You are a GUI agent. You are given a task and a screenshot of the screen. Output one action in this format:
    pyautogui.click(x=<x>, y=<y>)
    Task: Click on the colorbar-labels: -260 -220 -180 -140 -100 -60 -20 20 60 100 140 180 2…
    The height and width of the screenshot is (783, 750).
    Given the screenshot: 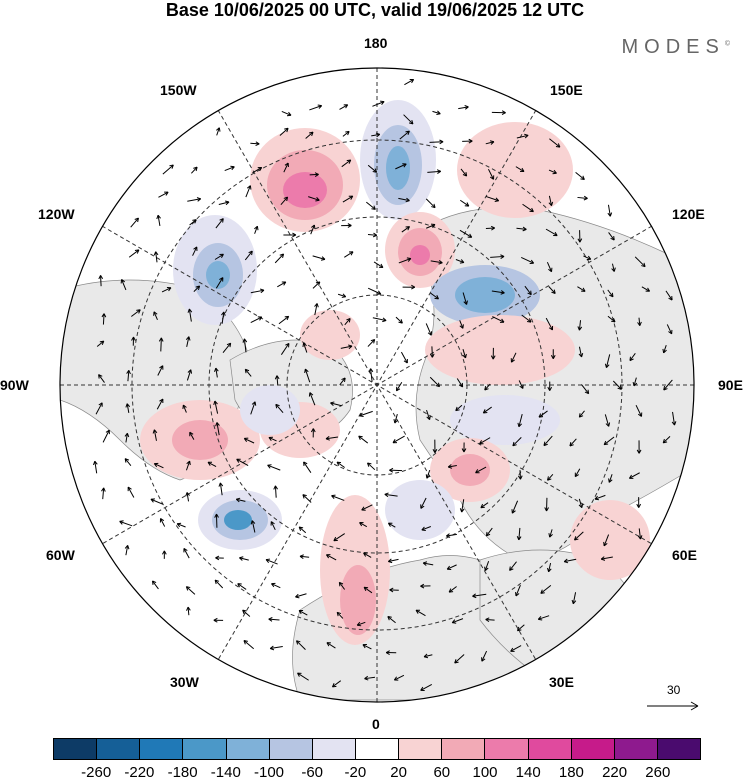 What is the action you would take?
    pyautogui.click(x=375, y=773)
    